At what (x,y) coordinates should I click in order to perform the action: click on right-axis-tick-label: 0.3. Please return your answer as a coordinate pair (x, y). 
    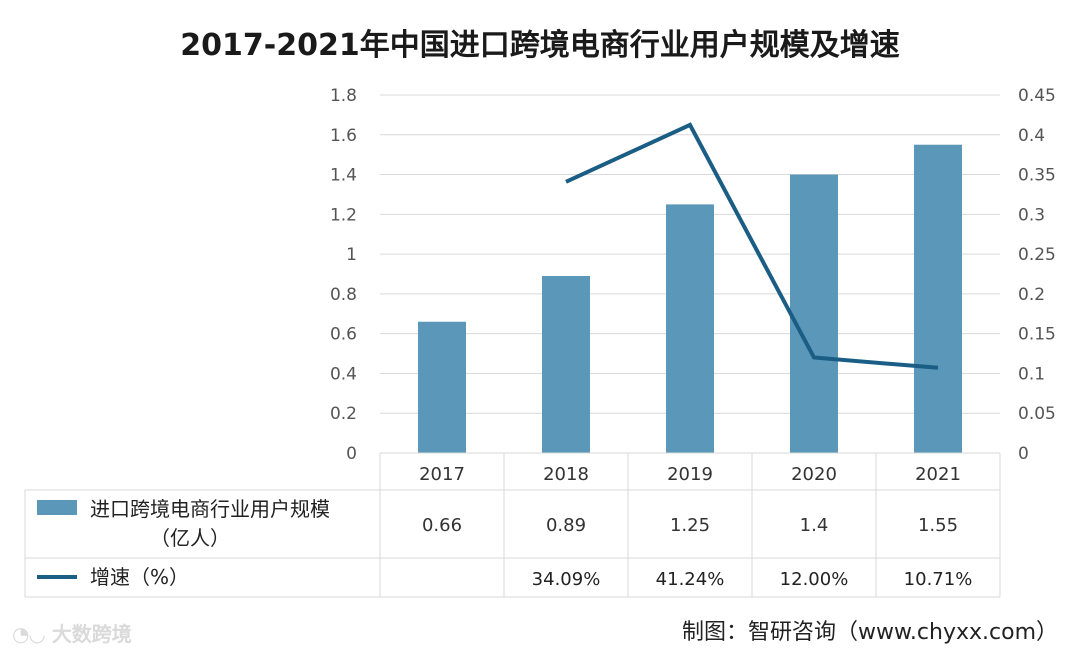
    Looking at the image, I should click on (1031, 215).